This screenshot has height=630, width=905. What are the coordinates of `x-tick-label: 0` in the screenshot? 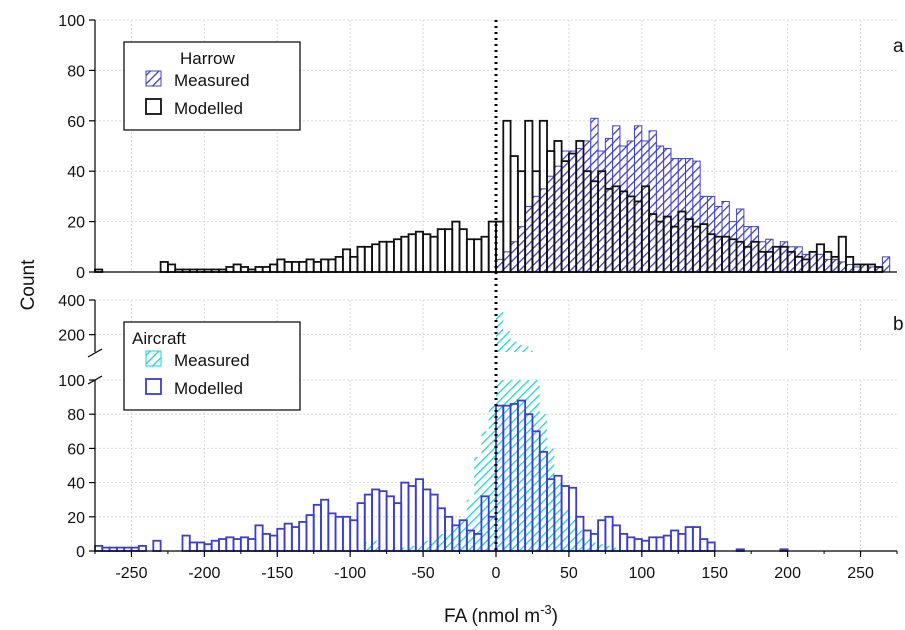 It's located at (496, 573).